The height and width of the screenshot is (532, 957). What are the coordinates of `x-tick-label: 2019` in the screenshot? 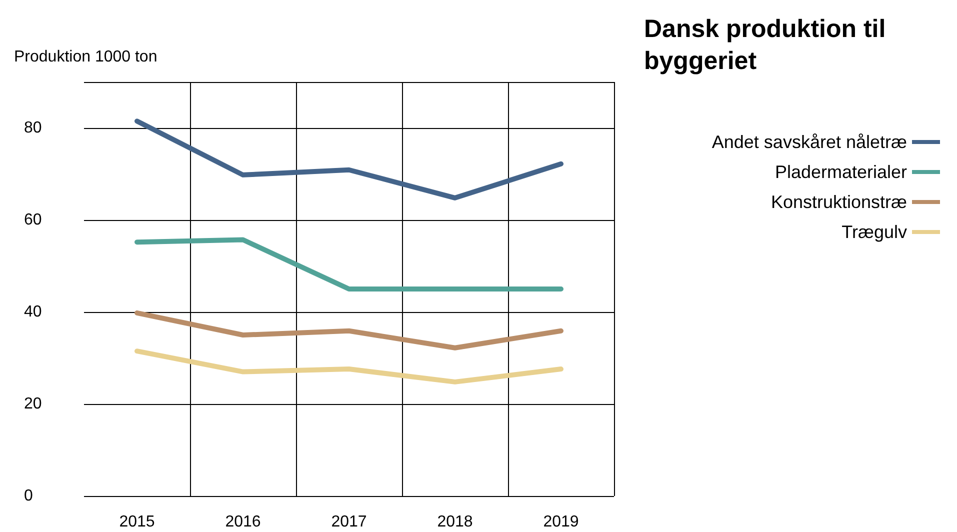 It's located at (561, 522).